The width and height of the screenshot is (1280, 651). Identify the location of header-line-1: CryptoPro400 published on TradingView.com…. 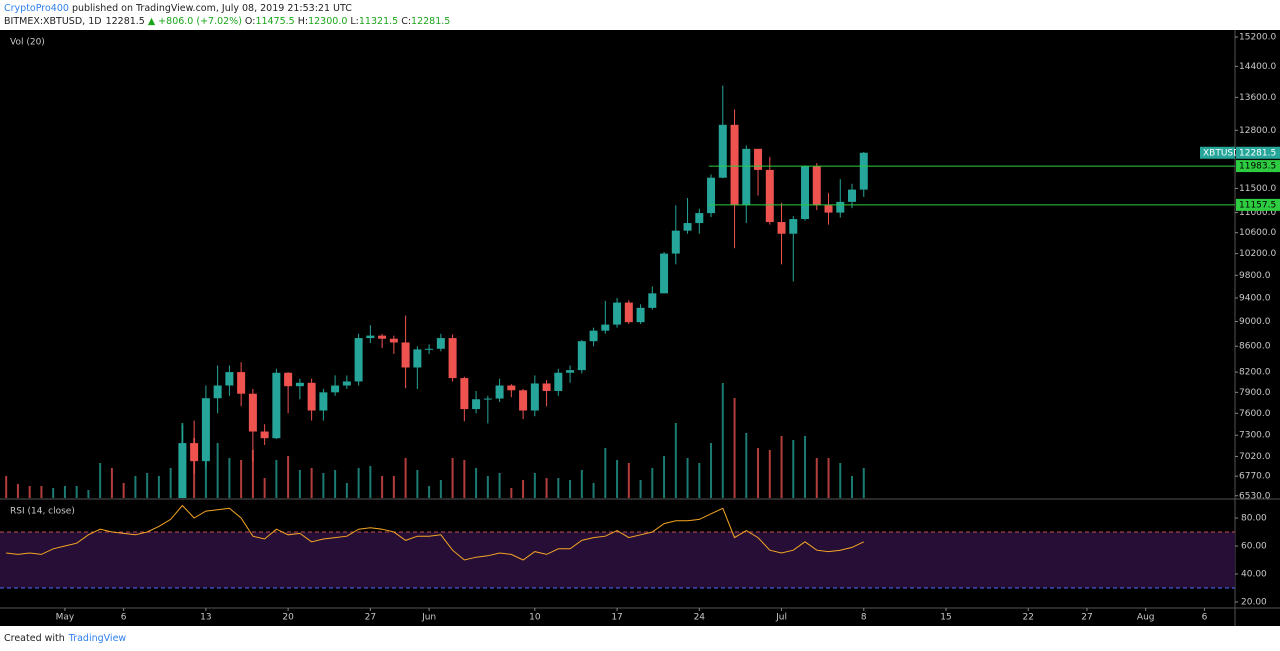
(178, 8).